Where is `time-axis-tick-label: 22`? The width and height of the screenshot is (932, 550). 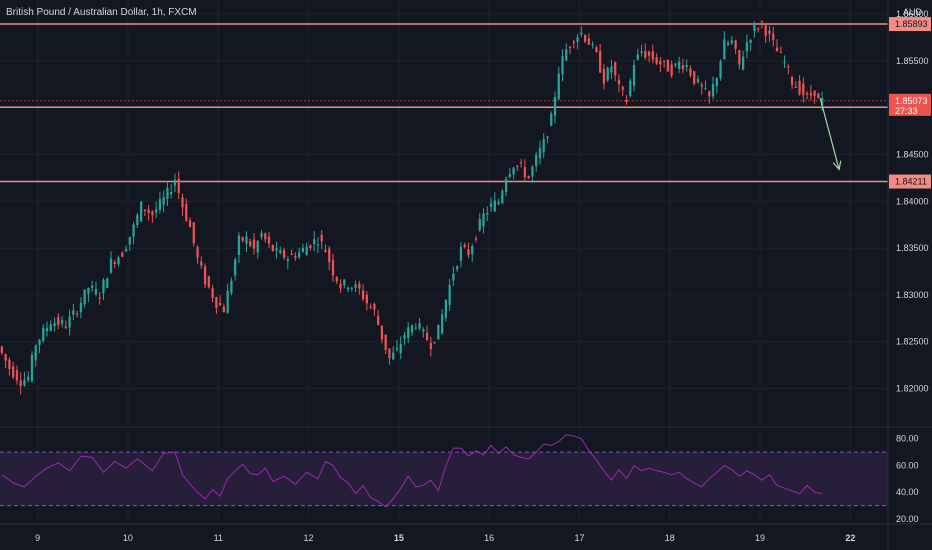
time-axis-tick-label: 22 is located at coordinates (850, 538).